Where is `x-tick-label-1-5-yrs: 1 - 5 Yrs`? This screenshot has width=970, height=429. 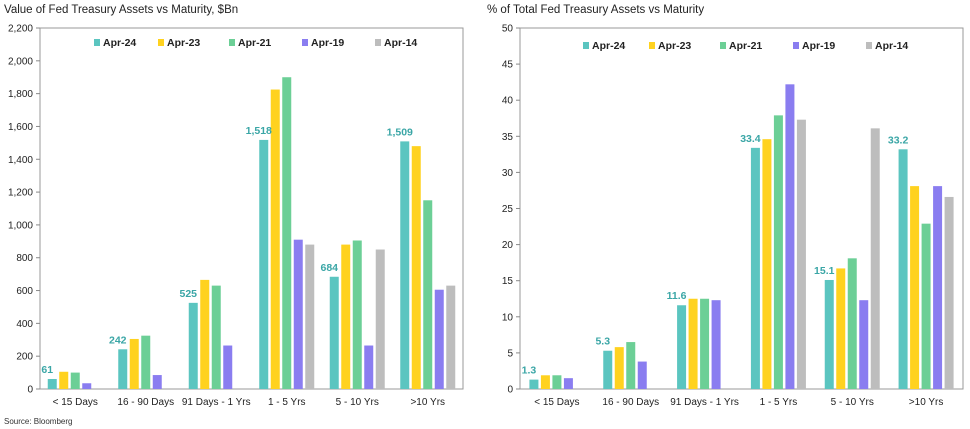 x-tick-label-1-5-yrs: 1 - 5 Yrs is located at coordinates (779, 402).